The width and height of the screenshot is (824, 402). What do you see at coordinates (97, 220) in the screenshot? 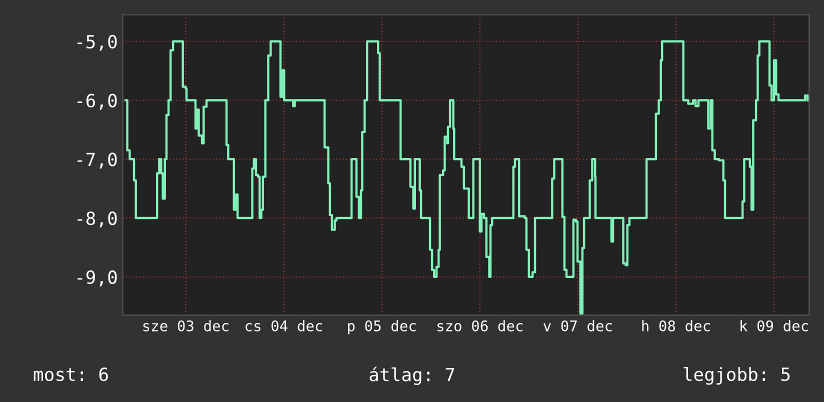
I see `y-tick-label: -8,0` at bounding box center [97, 220].